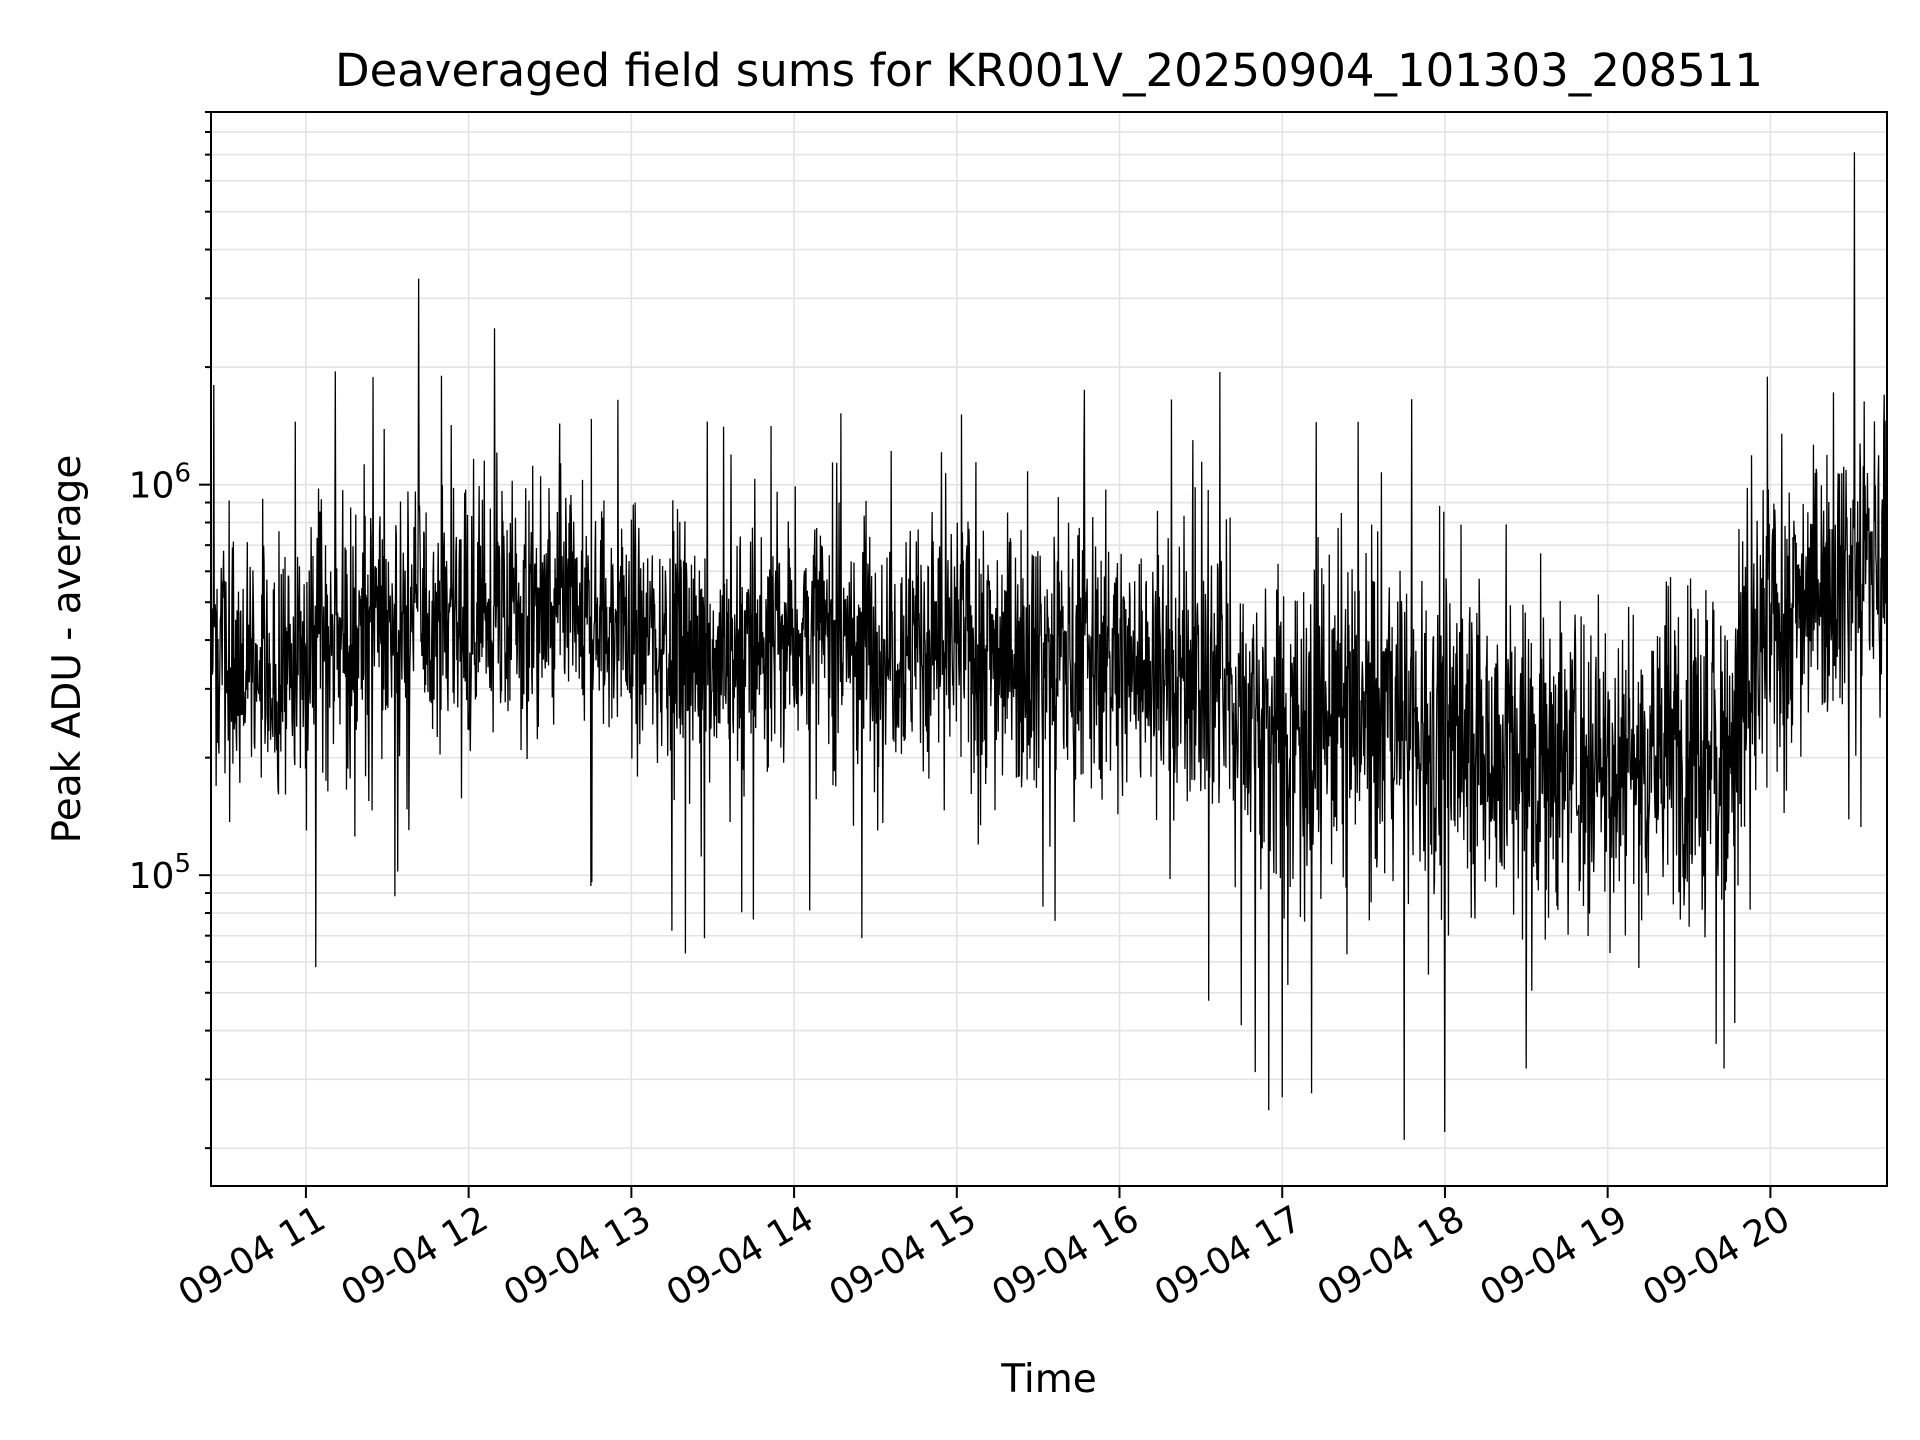 The width and height of the screenshot is (1920, 1440). I want to click on x-axis-label: Time, so click(1048, 1379).